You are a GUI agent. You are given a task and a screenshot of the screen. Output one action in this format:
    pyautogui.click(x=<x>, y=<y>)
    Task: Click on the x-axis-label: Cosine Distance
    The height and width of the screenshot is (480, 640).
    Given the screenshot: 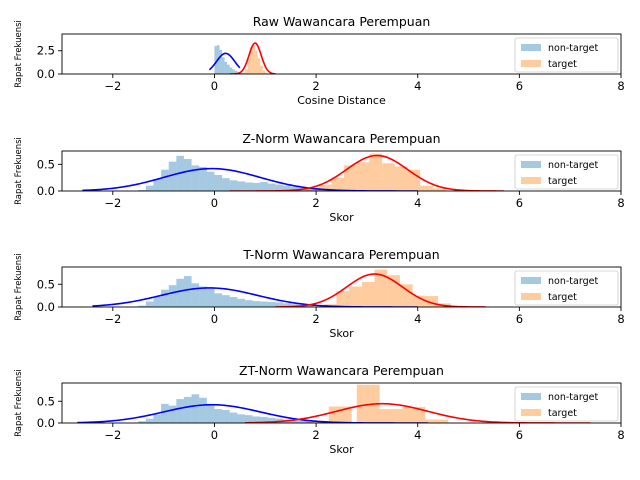 What is the action you would take?
    pyautogui.click(x=341, y=100)
    